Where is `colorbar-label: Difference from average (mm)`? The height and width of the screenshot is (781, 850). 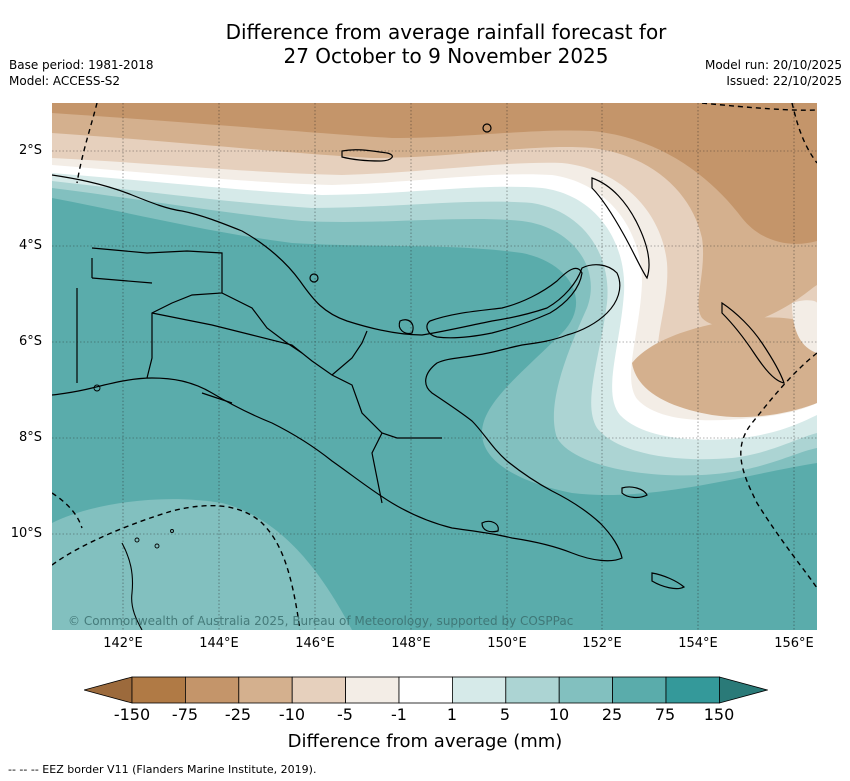 colorbar-label: Difference from average (mm) is located at coordinates (425, 741).